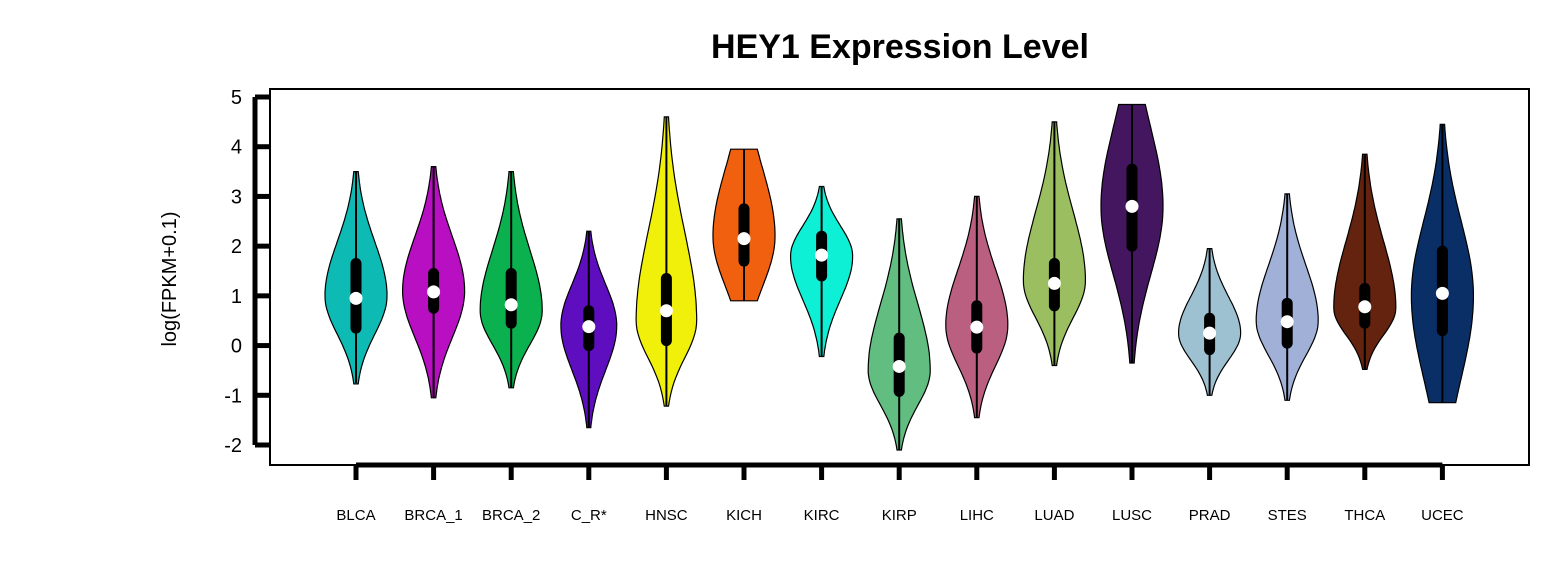 This screenshot has height=586, width=1560. I want to click on y-tick-label: 4, so click(236, 148).